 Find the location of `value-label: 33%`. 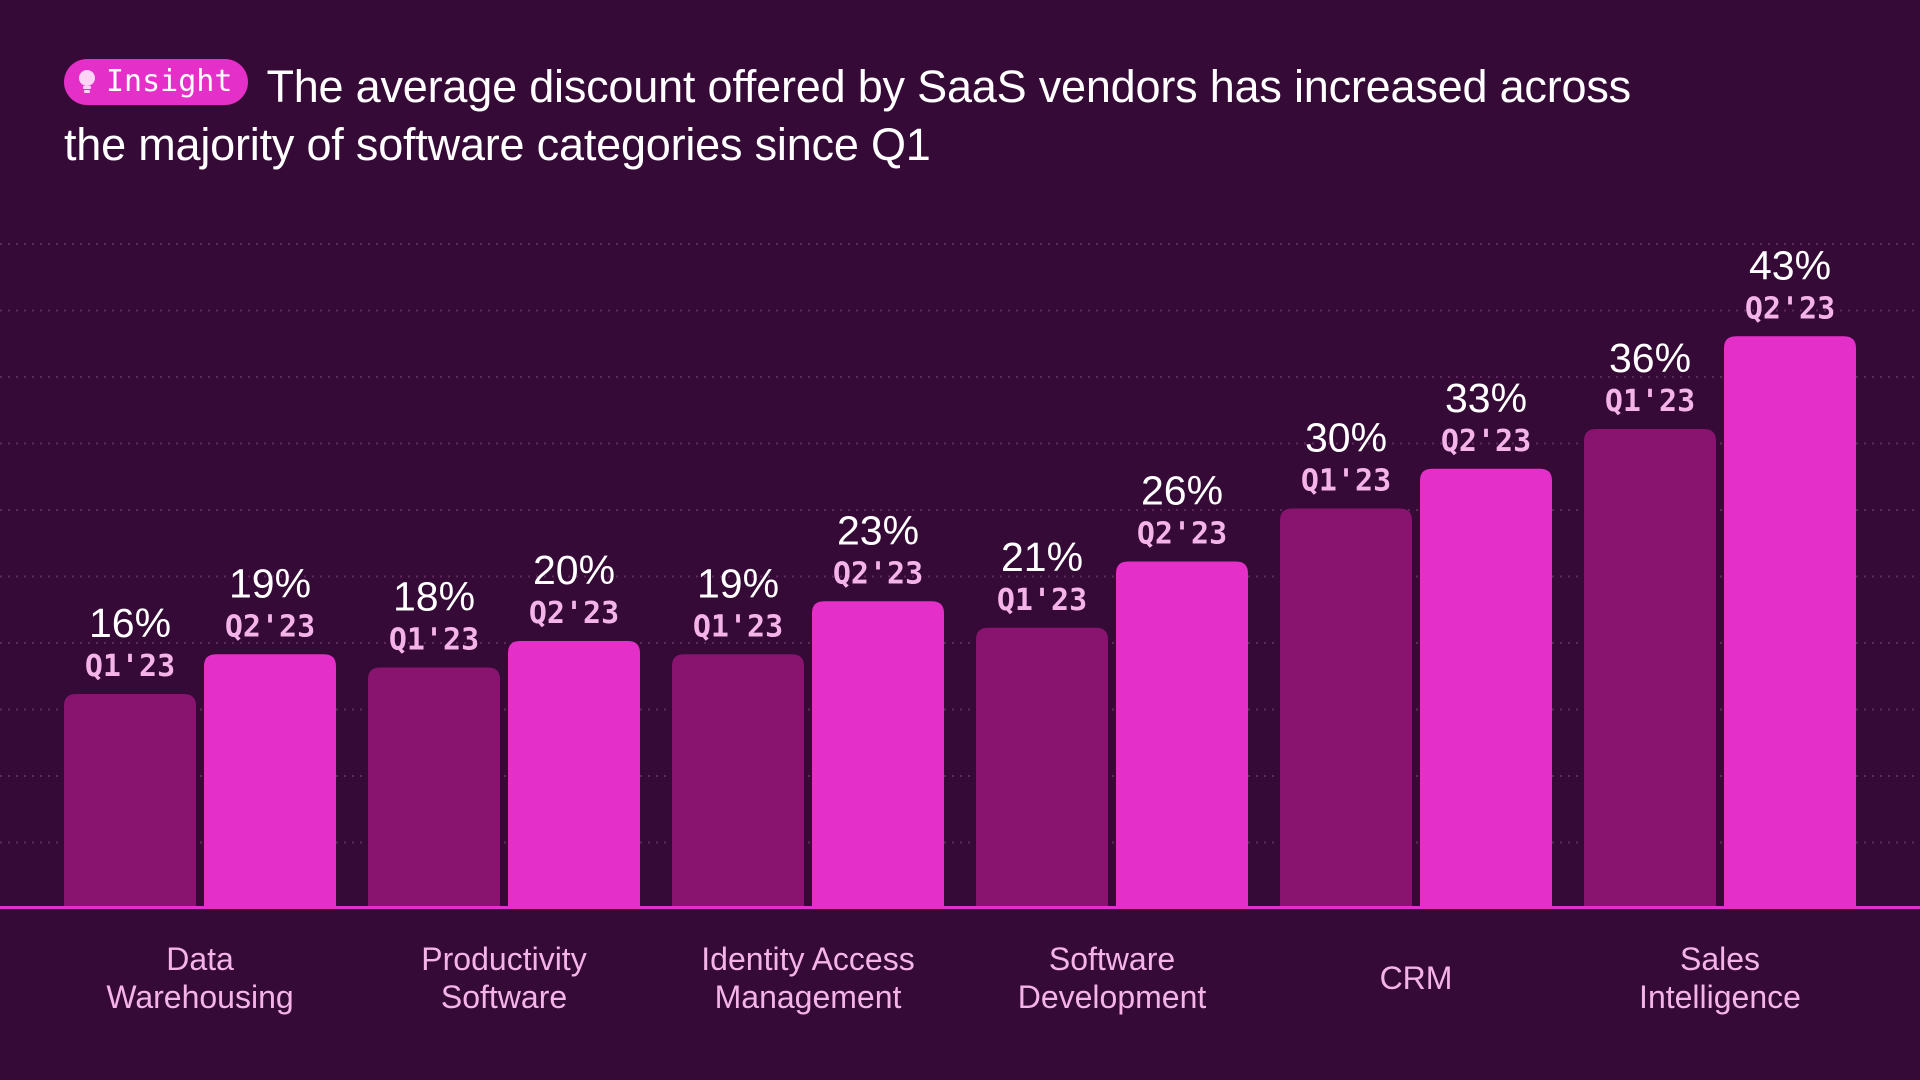

value-label: 33% is located at coordinates (1486, 398).